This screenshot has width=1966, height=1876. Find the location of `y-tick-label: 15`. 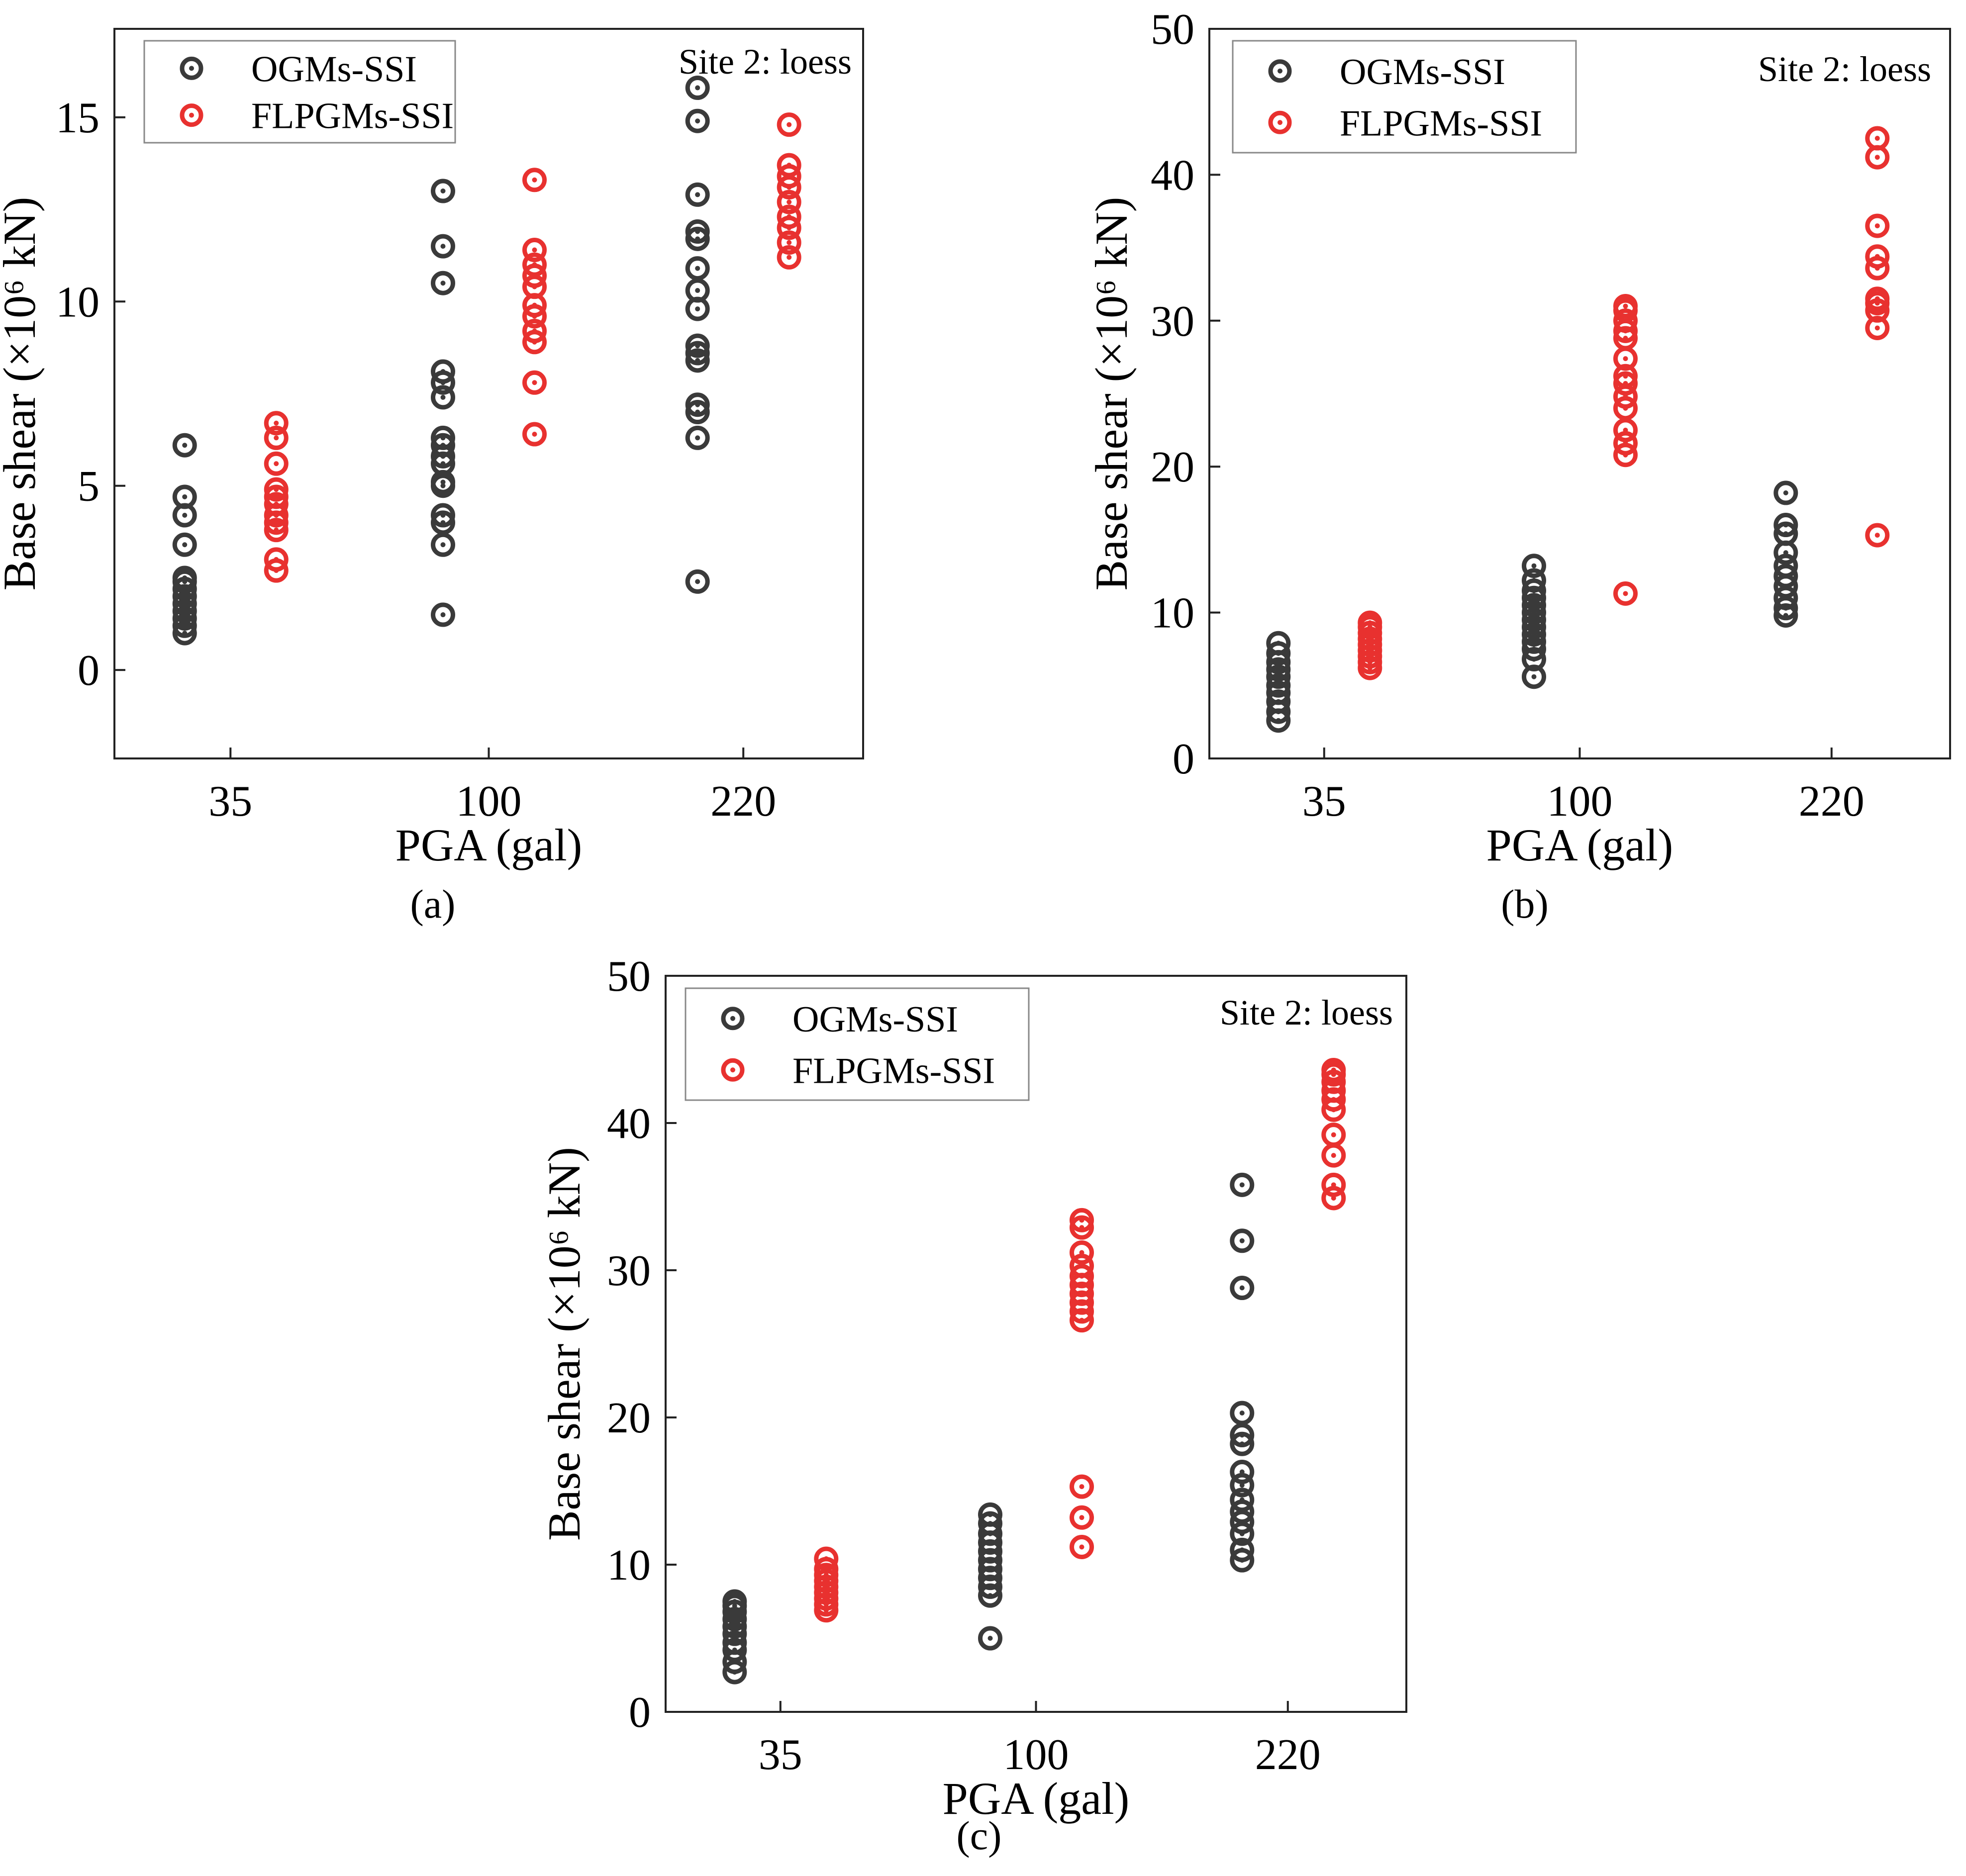

y-tick-label: 15 is located at coordinates (77, 118).